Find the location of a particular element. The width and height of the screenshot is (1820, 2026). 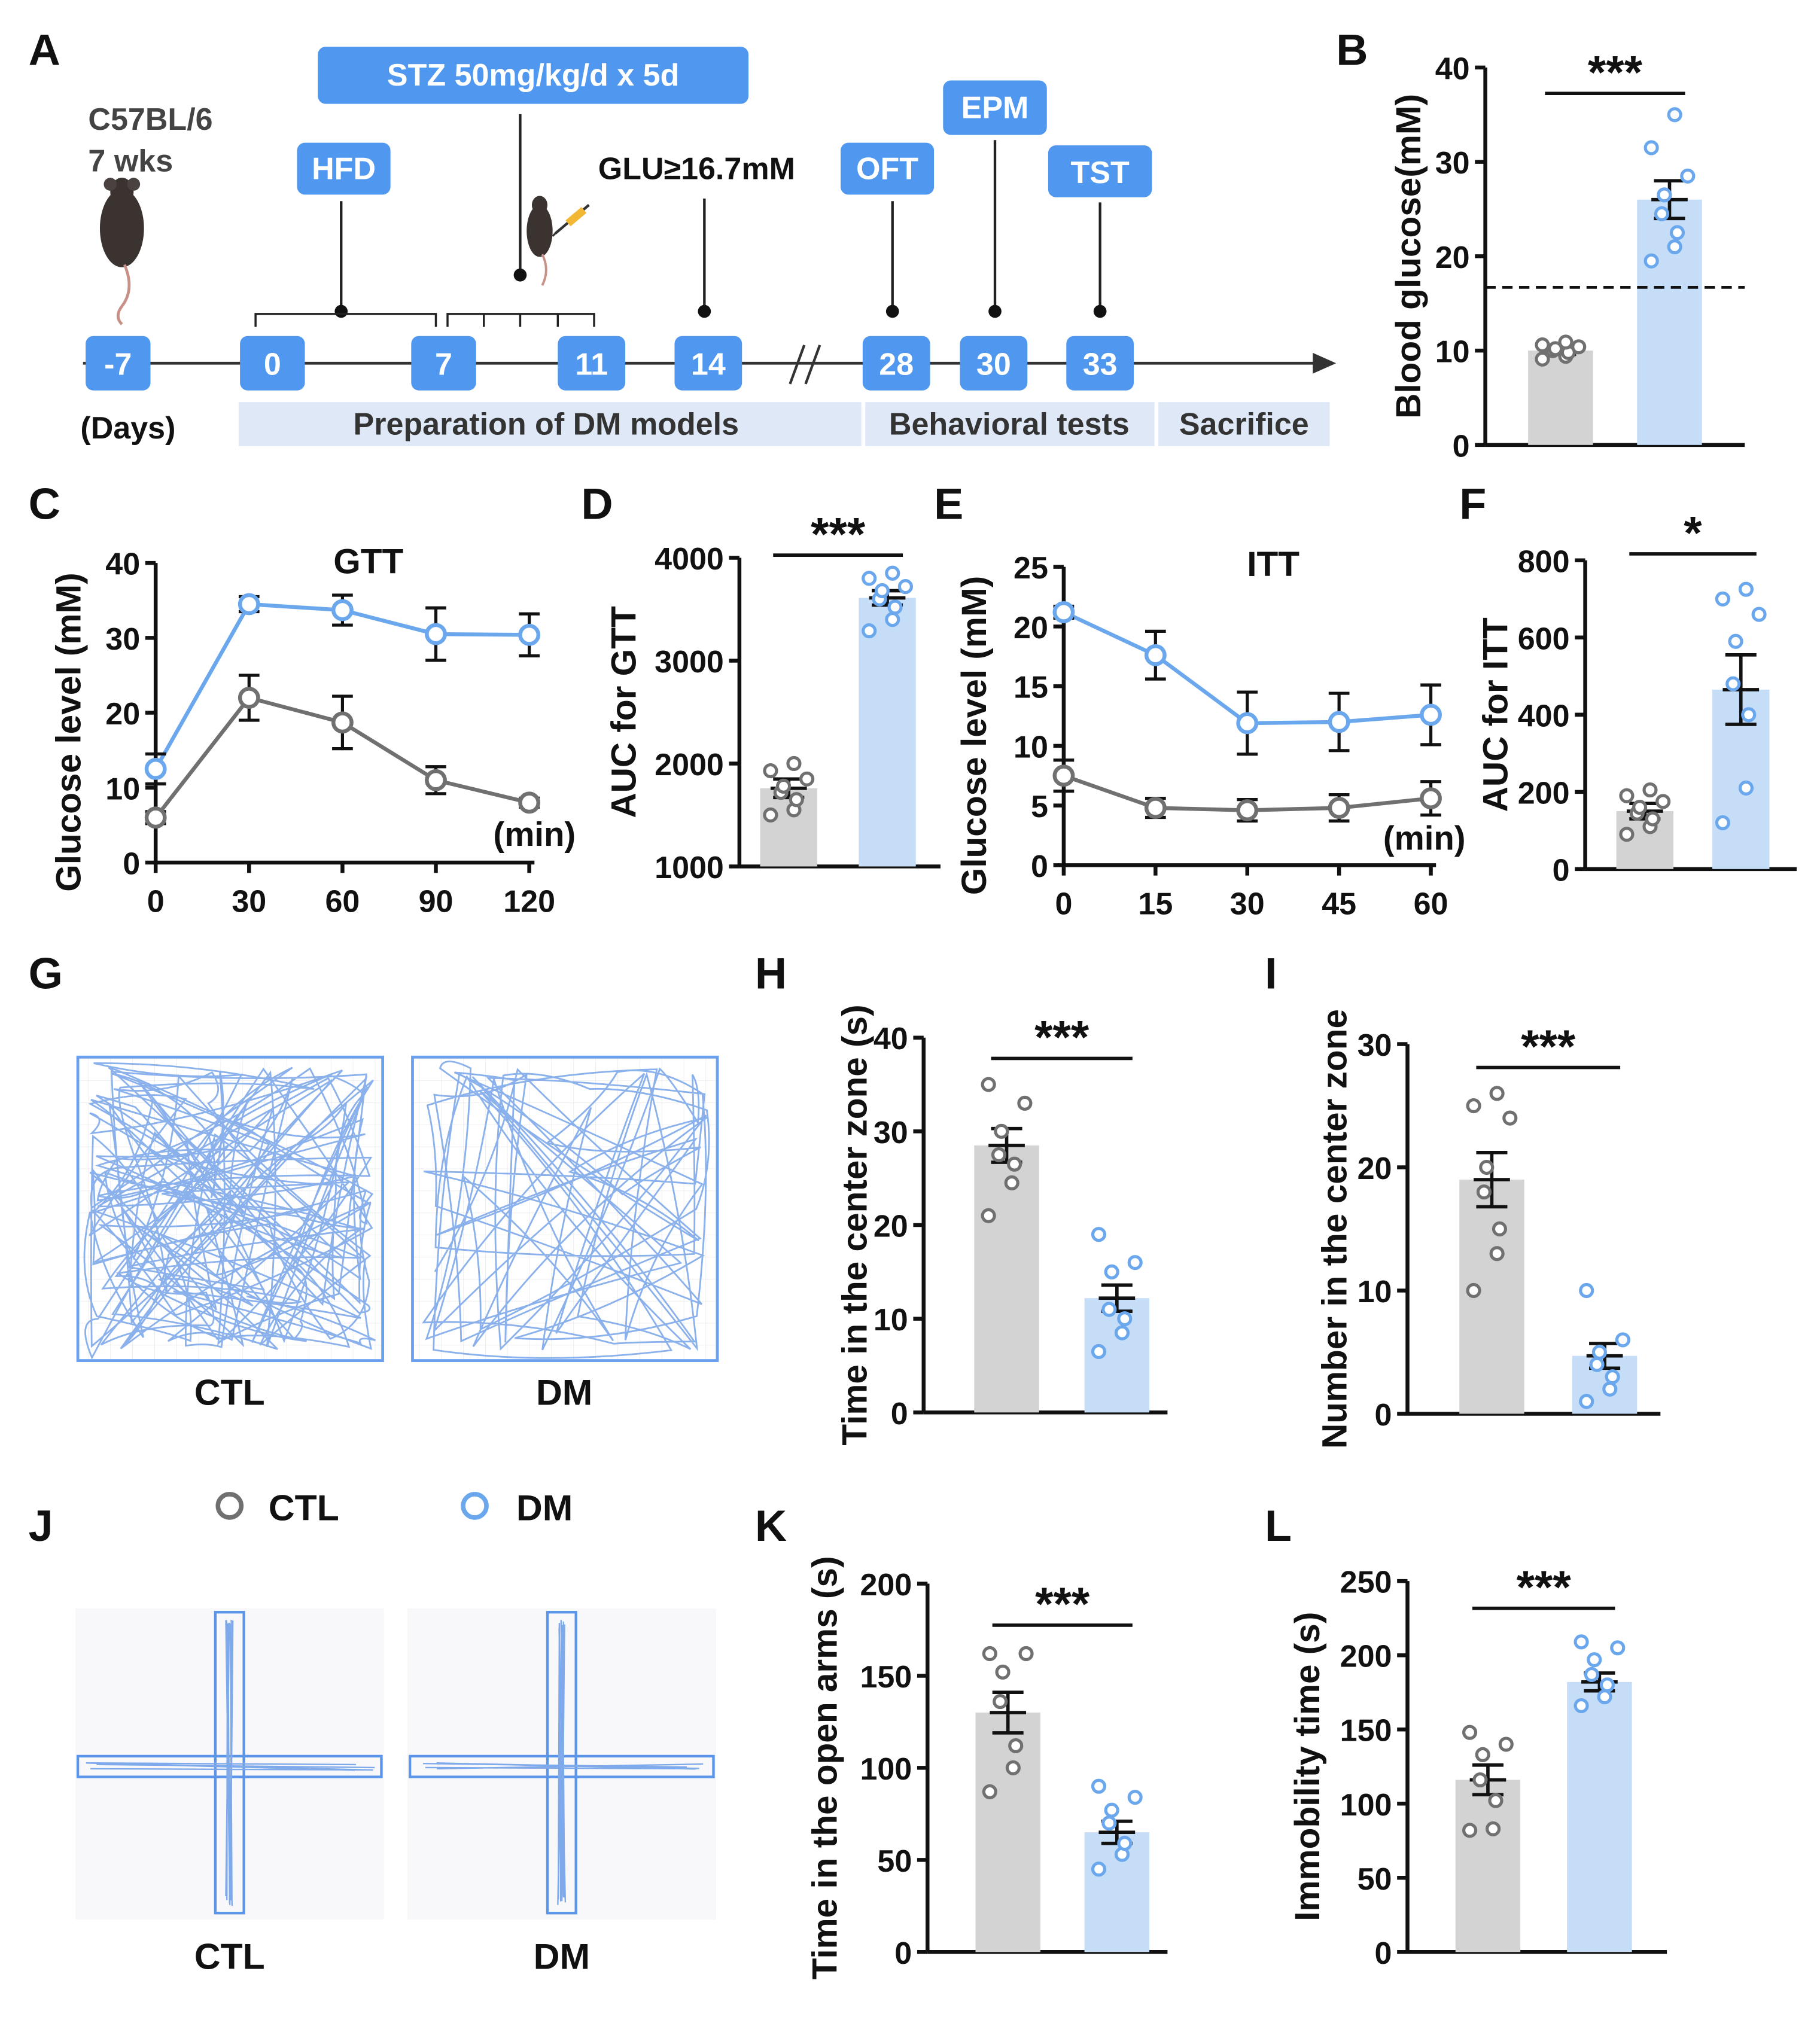

day-tick: -7 is located at coordinates (118, 365).